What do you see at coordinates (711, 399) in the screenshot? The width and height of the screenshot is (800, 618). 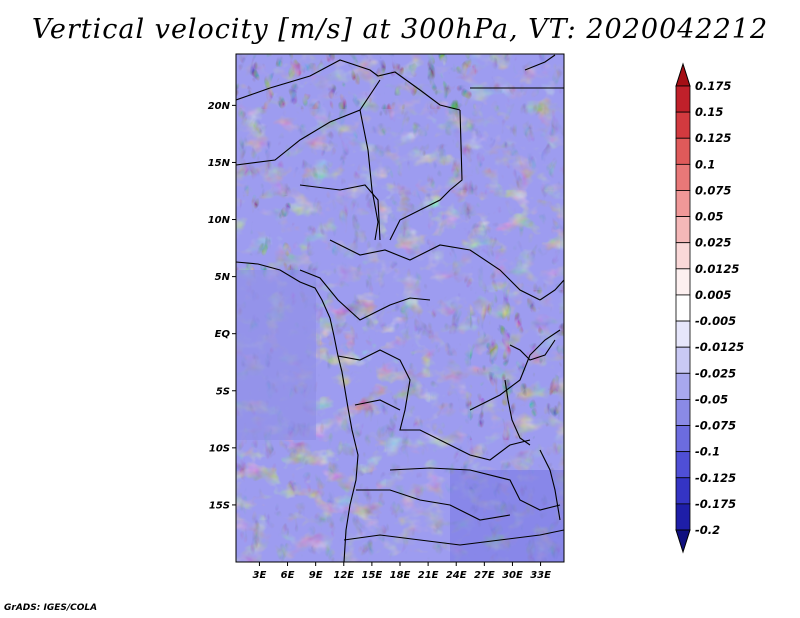 I see `colorbar-label: -0.05` at bounding box center [711, 399].